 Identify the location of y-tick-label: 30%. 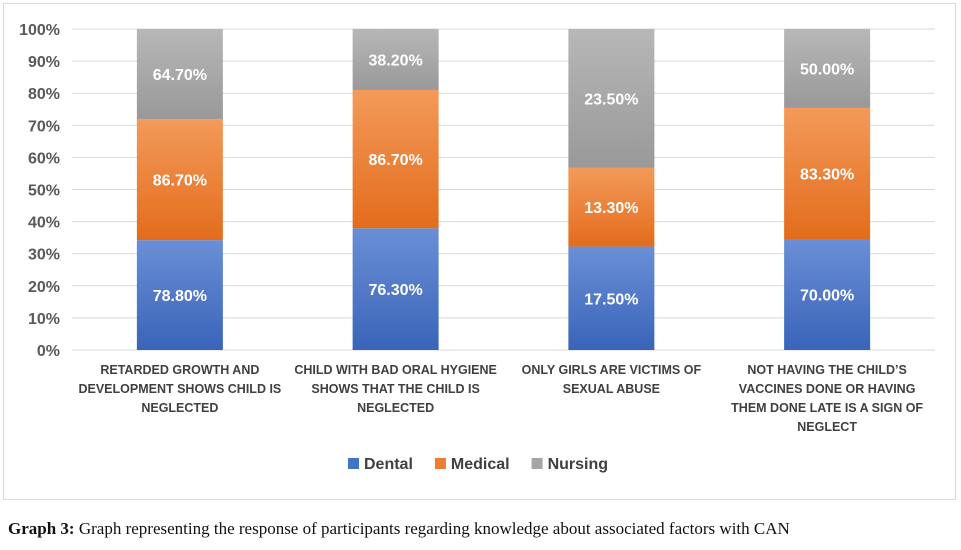
(44, 255).